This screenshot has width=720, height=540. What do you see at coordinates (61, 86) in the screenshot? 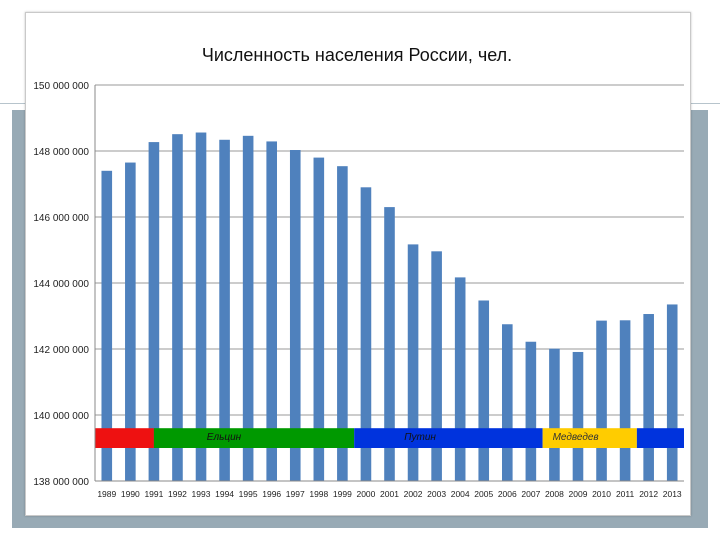
I see `y-tick-label: 150 000 000` at bounding box center [61, 86].